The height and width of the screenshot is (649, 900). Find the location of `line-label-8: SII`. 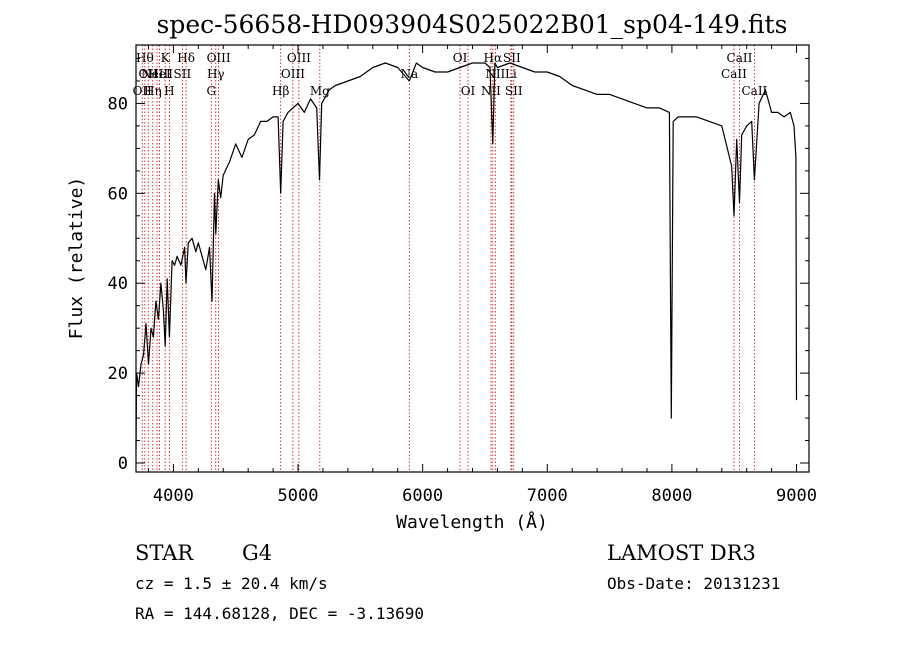

line-label-8: SII is located at coordinates (183, 74).